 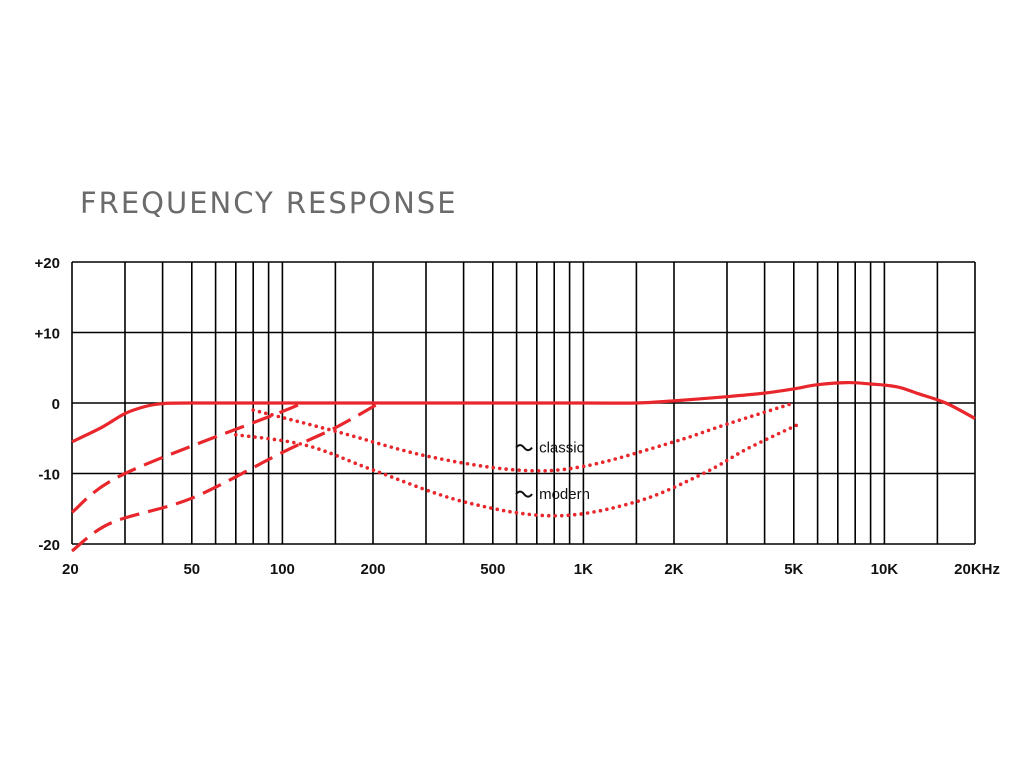 What do you see at coordinates (564, 494) in the screenshot?
I see `annotation-modern: modern` at bounding box center [564, 494].